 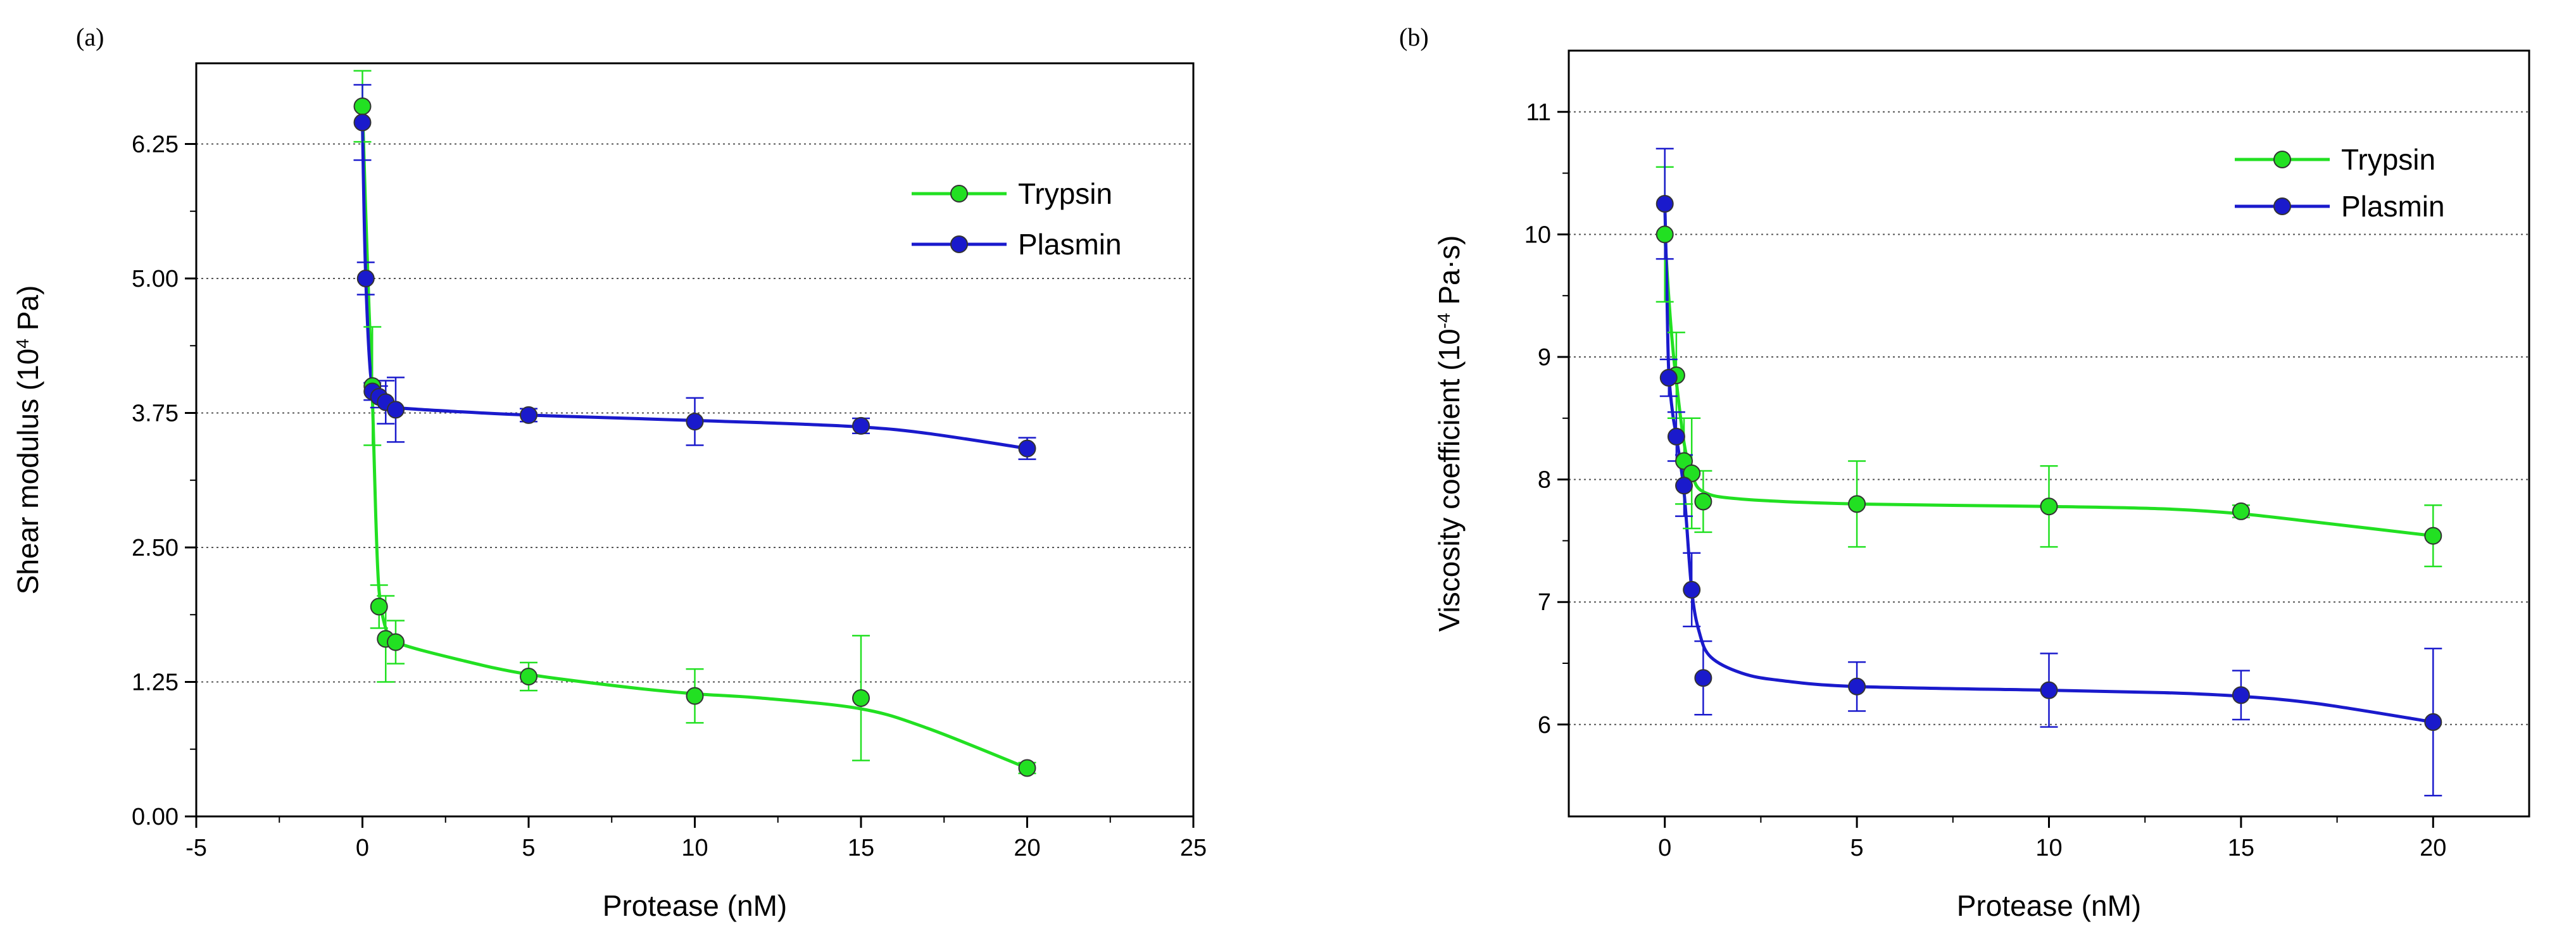 What do you see at coordinates (1546, 419) in the screenshot?
I see `panel-b-y-ticks: 6 7 8 9 10 11` at bounding box center [1546, 419].